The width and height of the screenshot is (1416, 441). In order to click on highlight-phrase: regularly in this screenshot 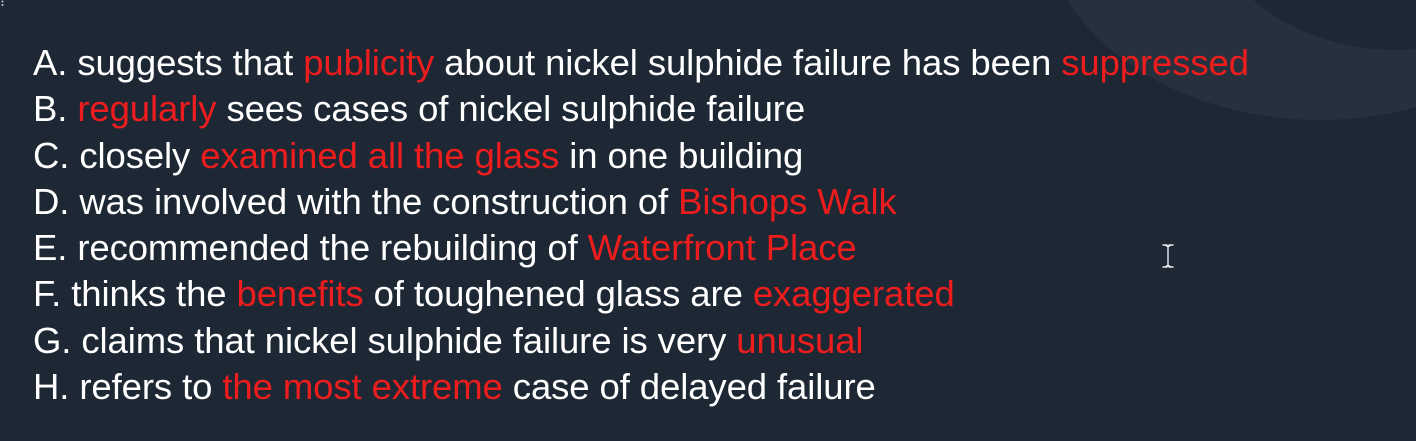, I will do `click(147, 109)`.